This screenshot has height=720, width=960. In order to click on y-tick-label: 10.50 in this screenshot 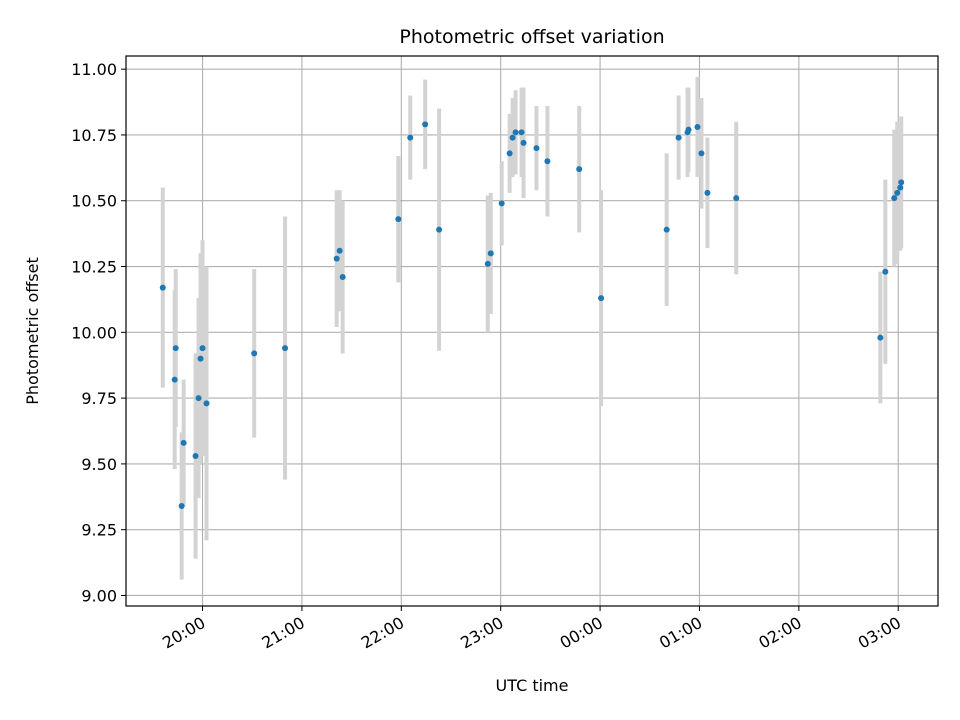, I will do `click(94, 201)`.